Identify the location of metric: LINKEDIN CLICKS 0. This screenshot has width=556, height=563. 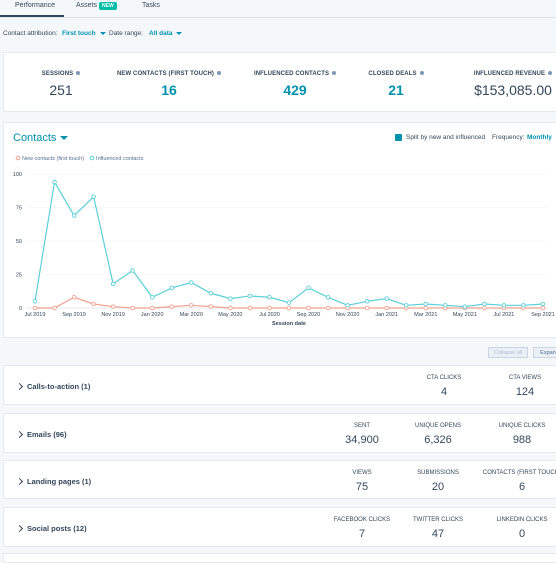
(516, 528).